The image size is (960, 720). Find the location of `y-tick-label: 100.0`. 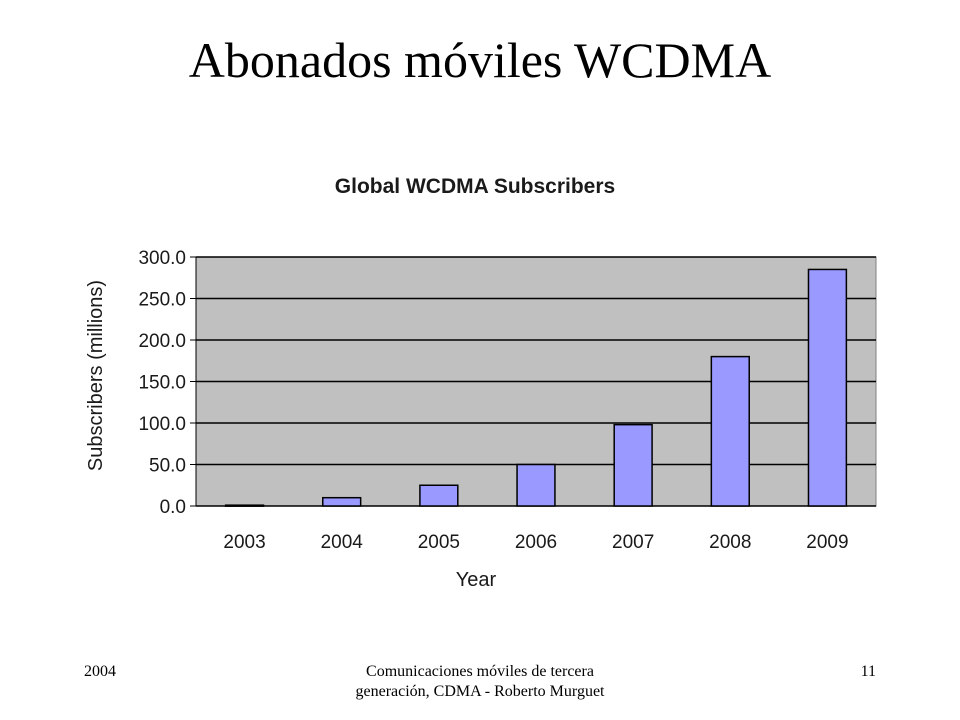

y-tick-label: 100.0 is located at coordinates (162, 424).